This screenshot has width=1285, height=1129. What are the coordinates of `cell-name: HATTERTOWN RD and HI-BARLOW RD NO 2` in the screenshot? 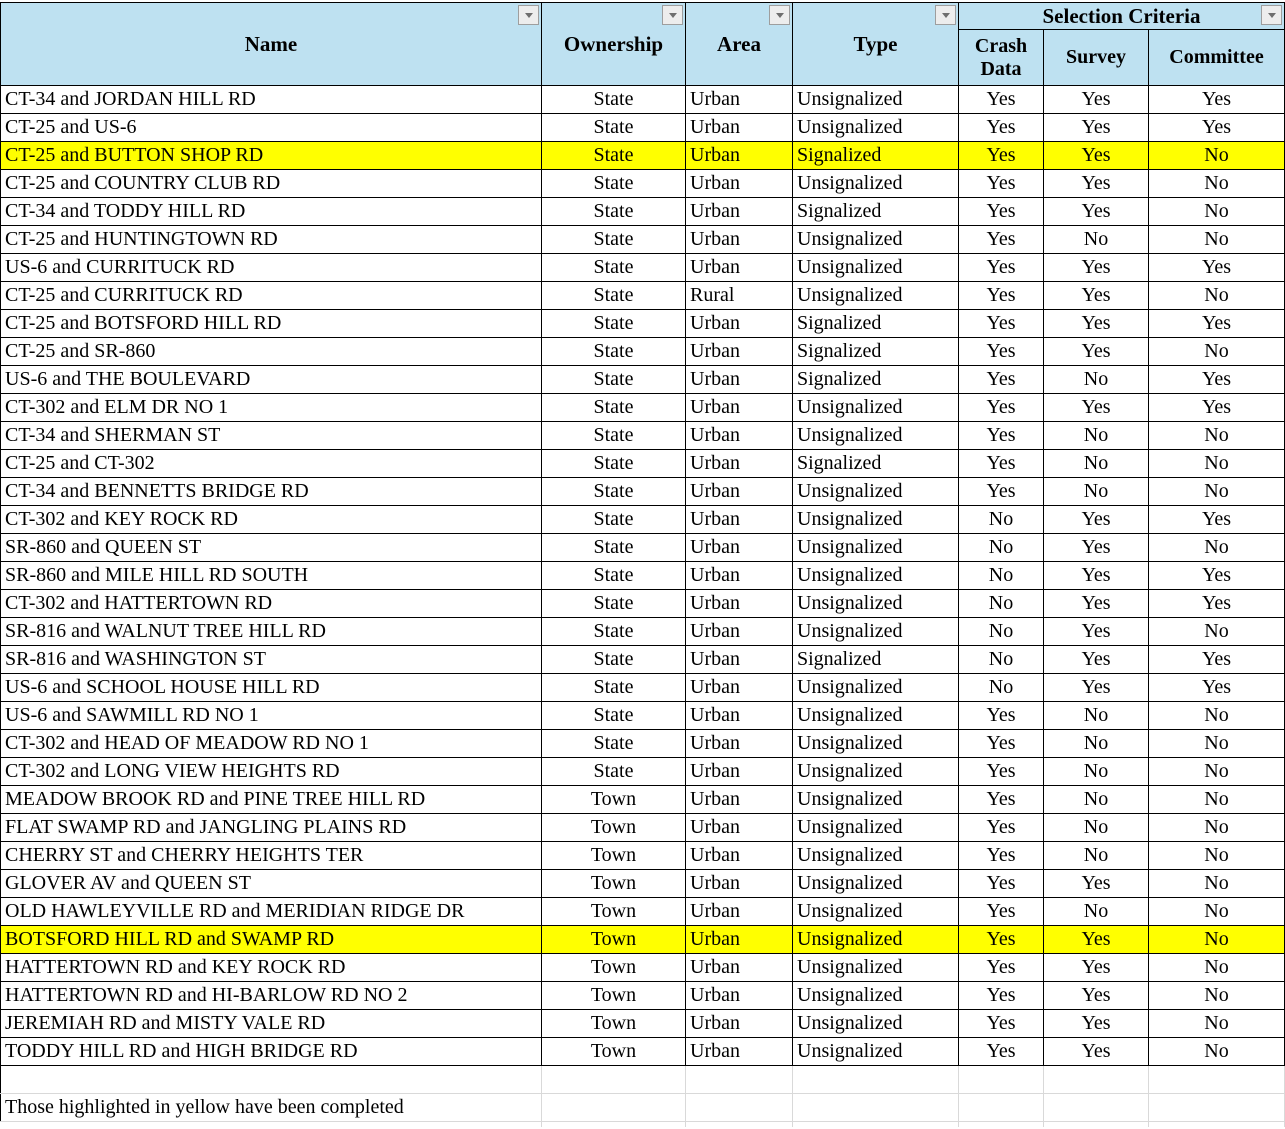 It's located at (271, 995).